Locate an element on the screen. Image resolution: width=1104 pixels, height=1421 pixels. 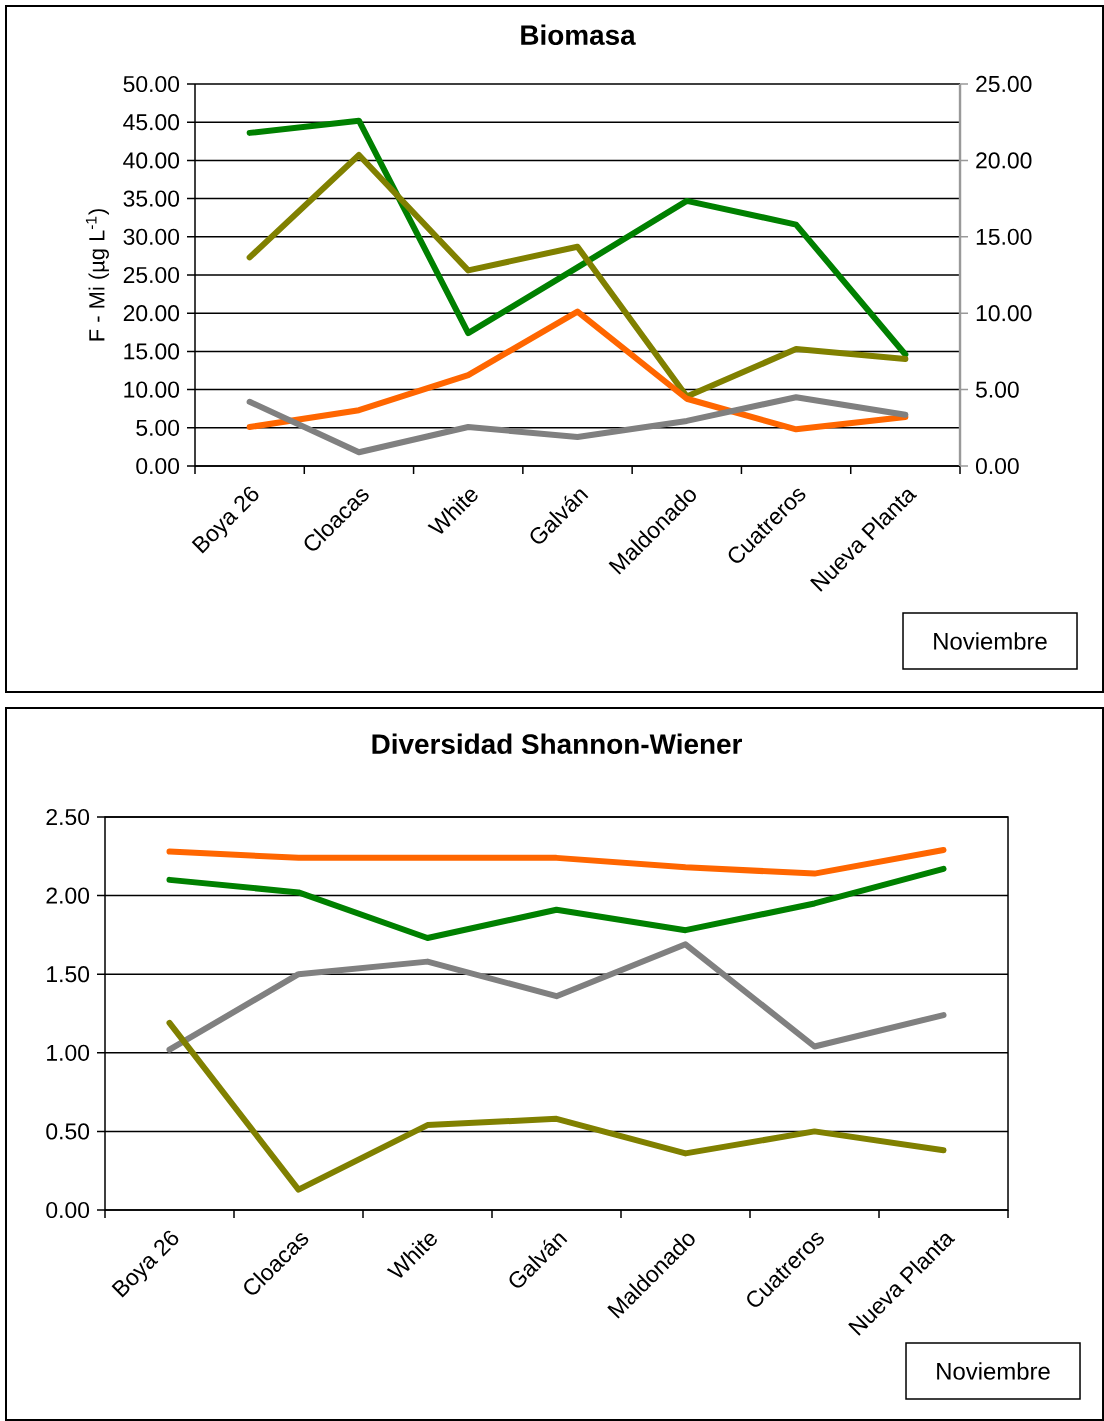
y-tick-label: 2.50 is located at coordinates (68, 817).